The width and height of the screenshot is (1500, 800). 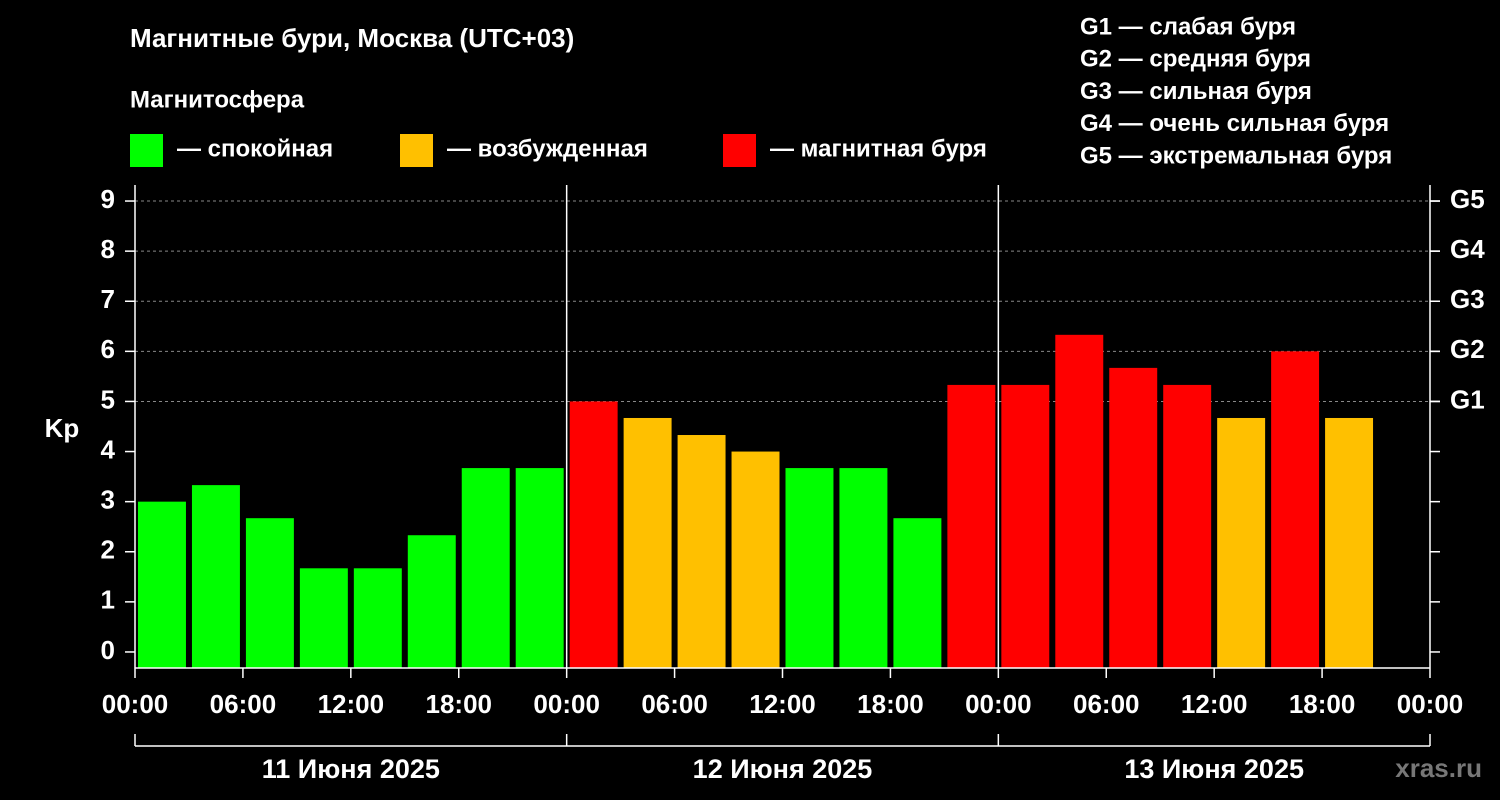 What do you see at coordinates (217, 99) in the screenshot?
I see `legend-title: Магнитосфера` at bounding box center [217, 99].